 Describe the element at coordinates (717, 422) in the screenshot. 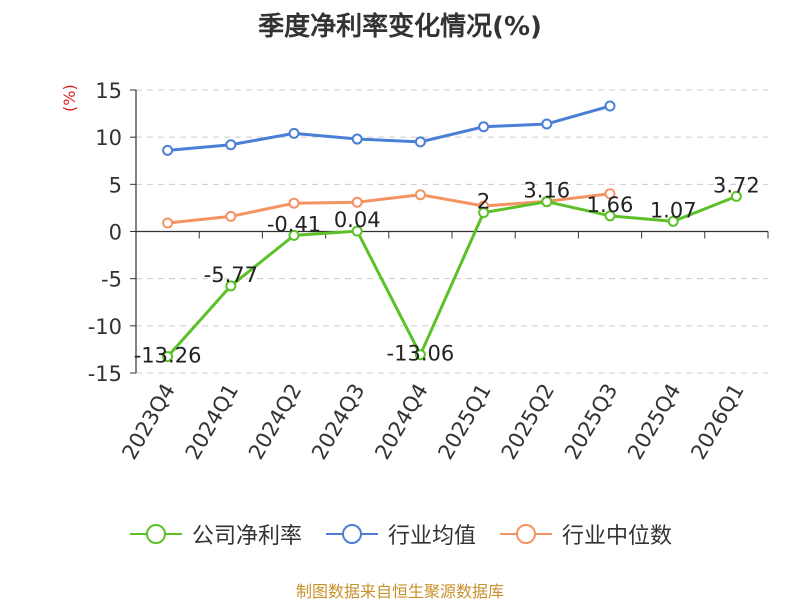

I see `x-tick-label: 2026Q1` at that location.